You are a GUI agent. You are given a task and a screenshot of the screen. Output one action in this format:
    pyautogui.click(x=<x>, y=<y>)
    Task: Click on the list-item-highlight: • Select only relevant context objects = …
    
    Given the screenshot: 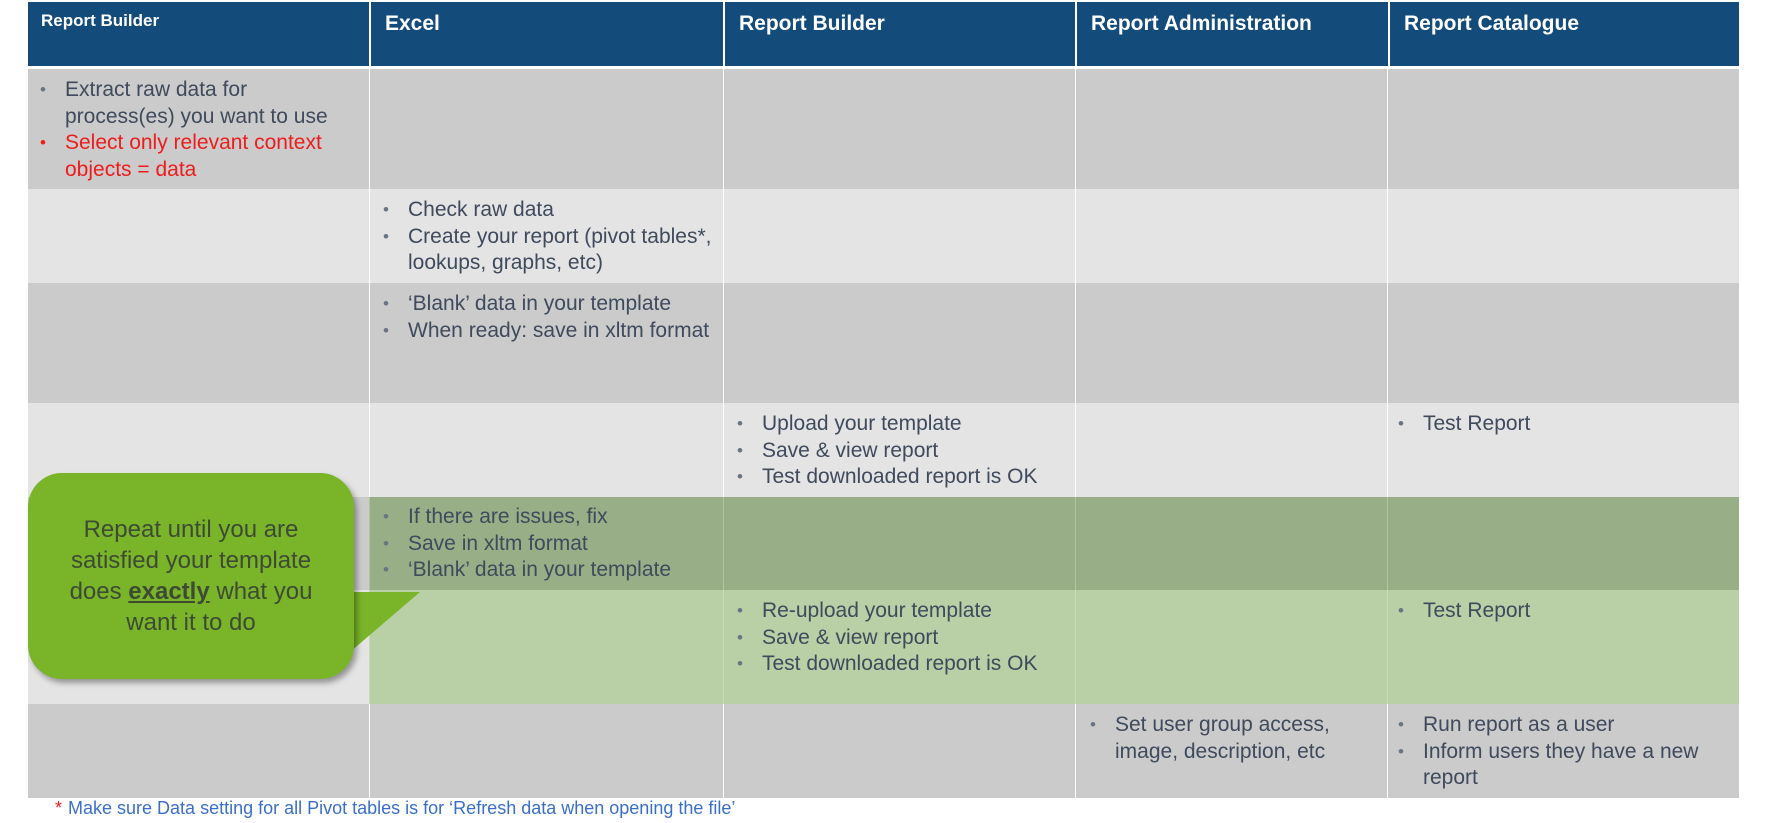 What is the action you would take?
    pyautogui.click(x=181, y=156)
    